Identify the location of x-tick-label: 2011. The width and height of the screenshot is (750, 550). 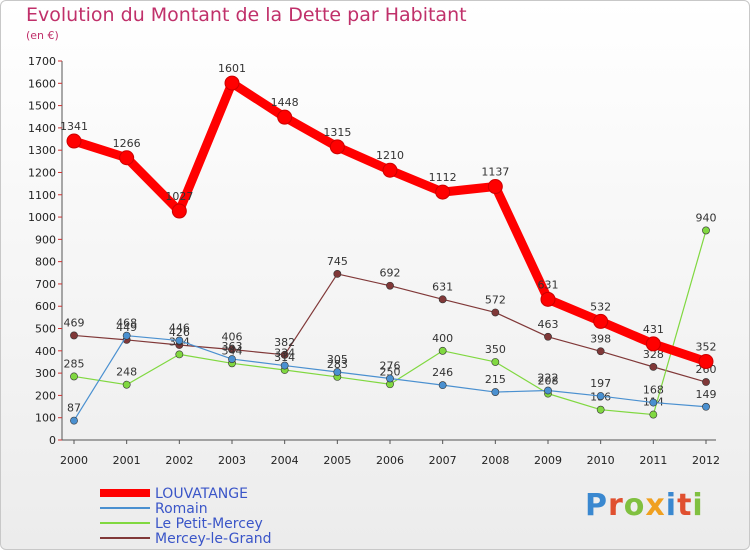
(653, 460).